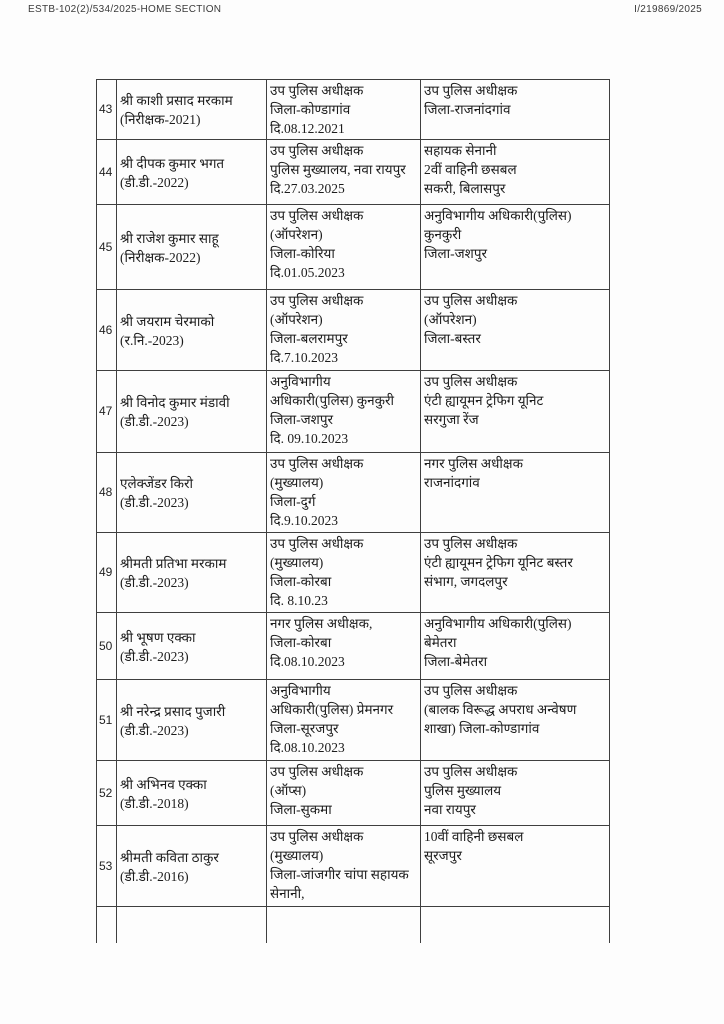  I want to click on officer-name-cell: श्रीमती प्रतिभा मरकाम (डी.डी.-2023), so click(192, 572).